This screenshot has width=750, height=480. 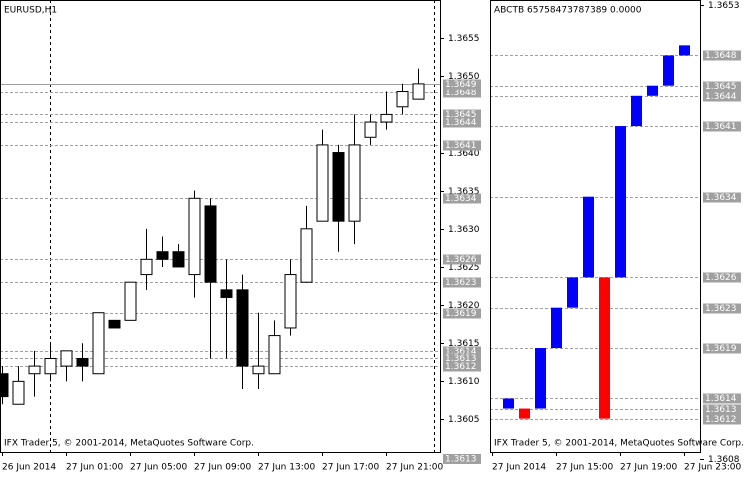 What do you see at coordinates (158, 468) in the screenshot?
I see `x-tick-label: 27 Jun 05:00` at bounding box center [158, 468].